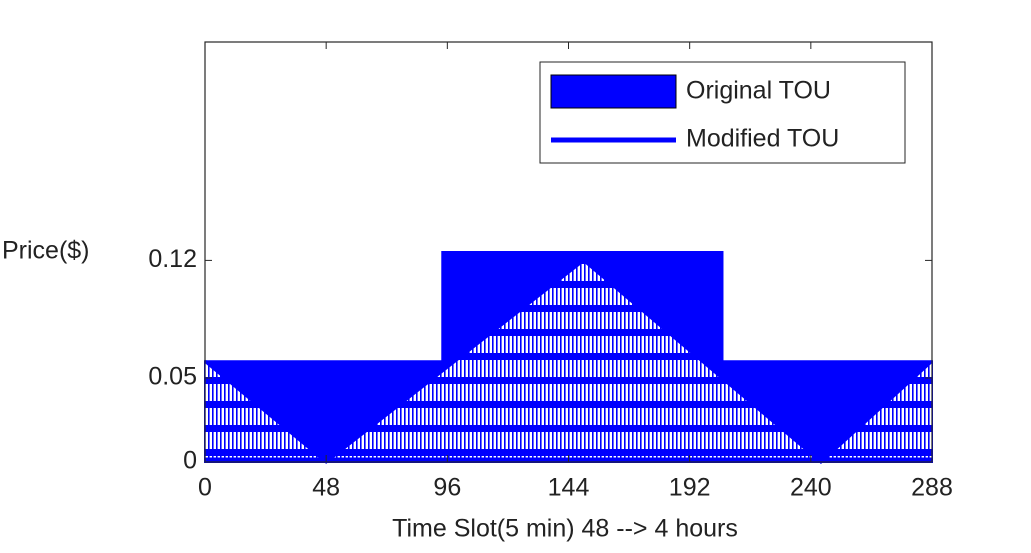  Describe the element at coordinates (172, 377) in the screenshot. I see `y-tick-label: 0.05` at that location.